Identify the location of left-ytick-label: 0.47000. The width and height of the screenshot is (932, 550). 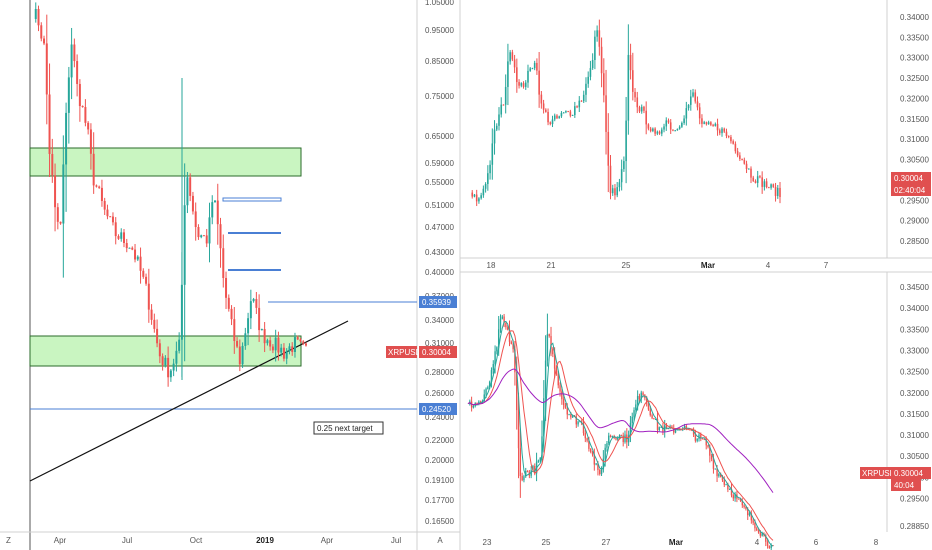
(439, 227).